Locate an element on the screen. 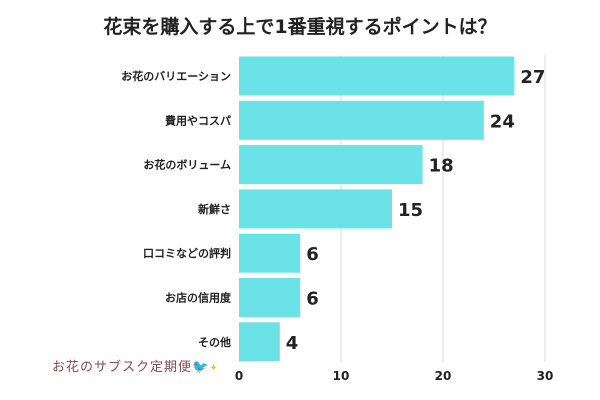 The width and height of the screenshot is (600, 400). category-label: お店の信用度 is located at coordinates (198, 298).